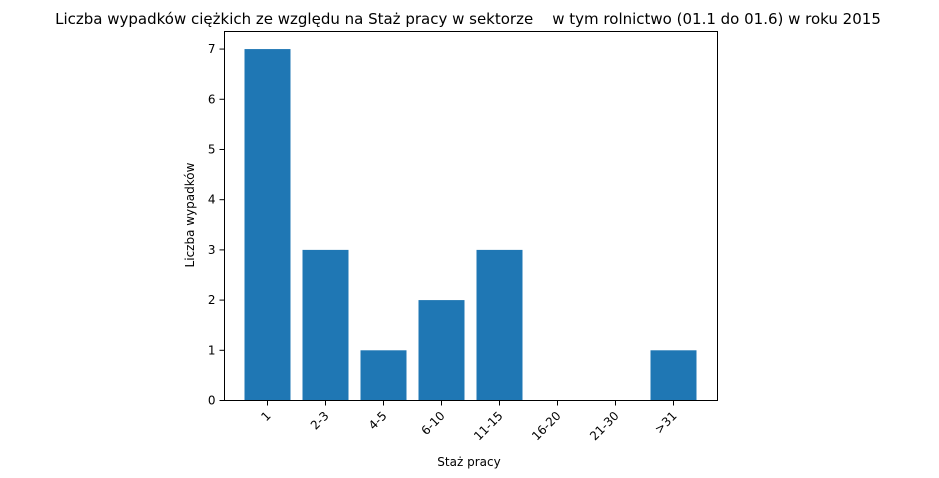  Describe the element at coordinates (432, 423) in the screenshot. I see `x-tick-label: 6-10` at that location.